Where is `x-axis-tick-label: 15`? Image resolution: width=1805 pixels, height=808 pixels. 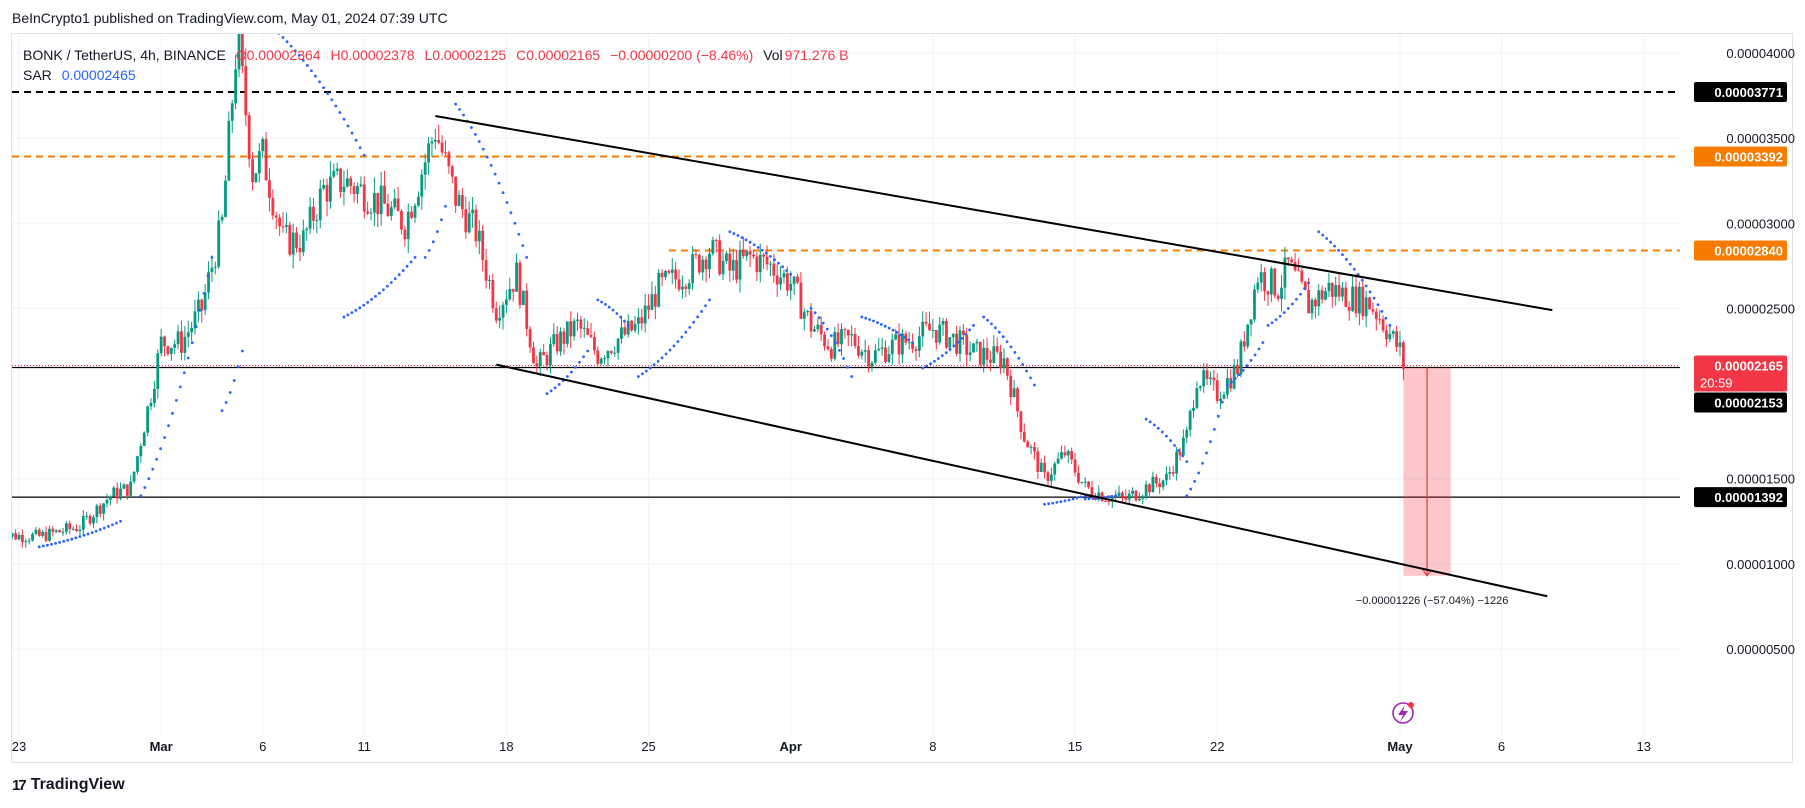
x-axis-tick-label: 15 is located at coordinates (1075, 746).